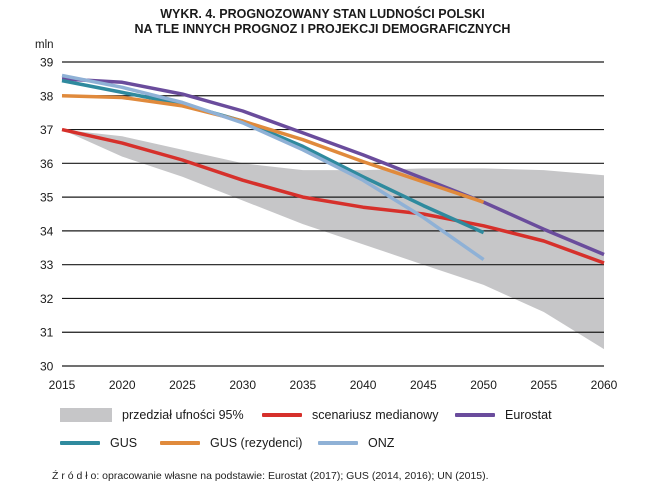 The image size is (645, 491). Describe the element at coordinates (86, 415) in the screenshot. I see `legend-swatch-band` at that location.